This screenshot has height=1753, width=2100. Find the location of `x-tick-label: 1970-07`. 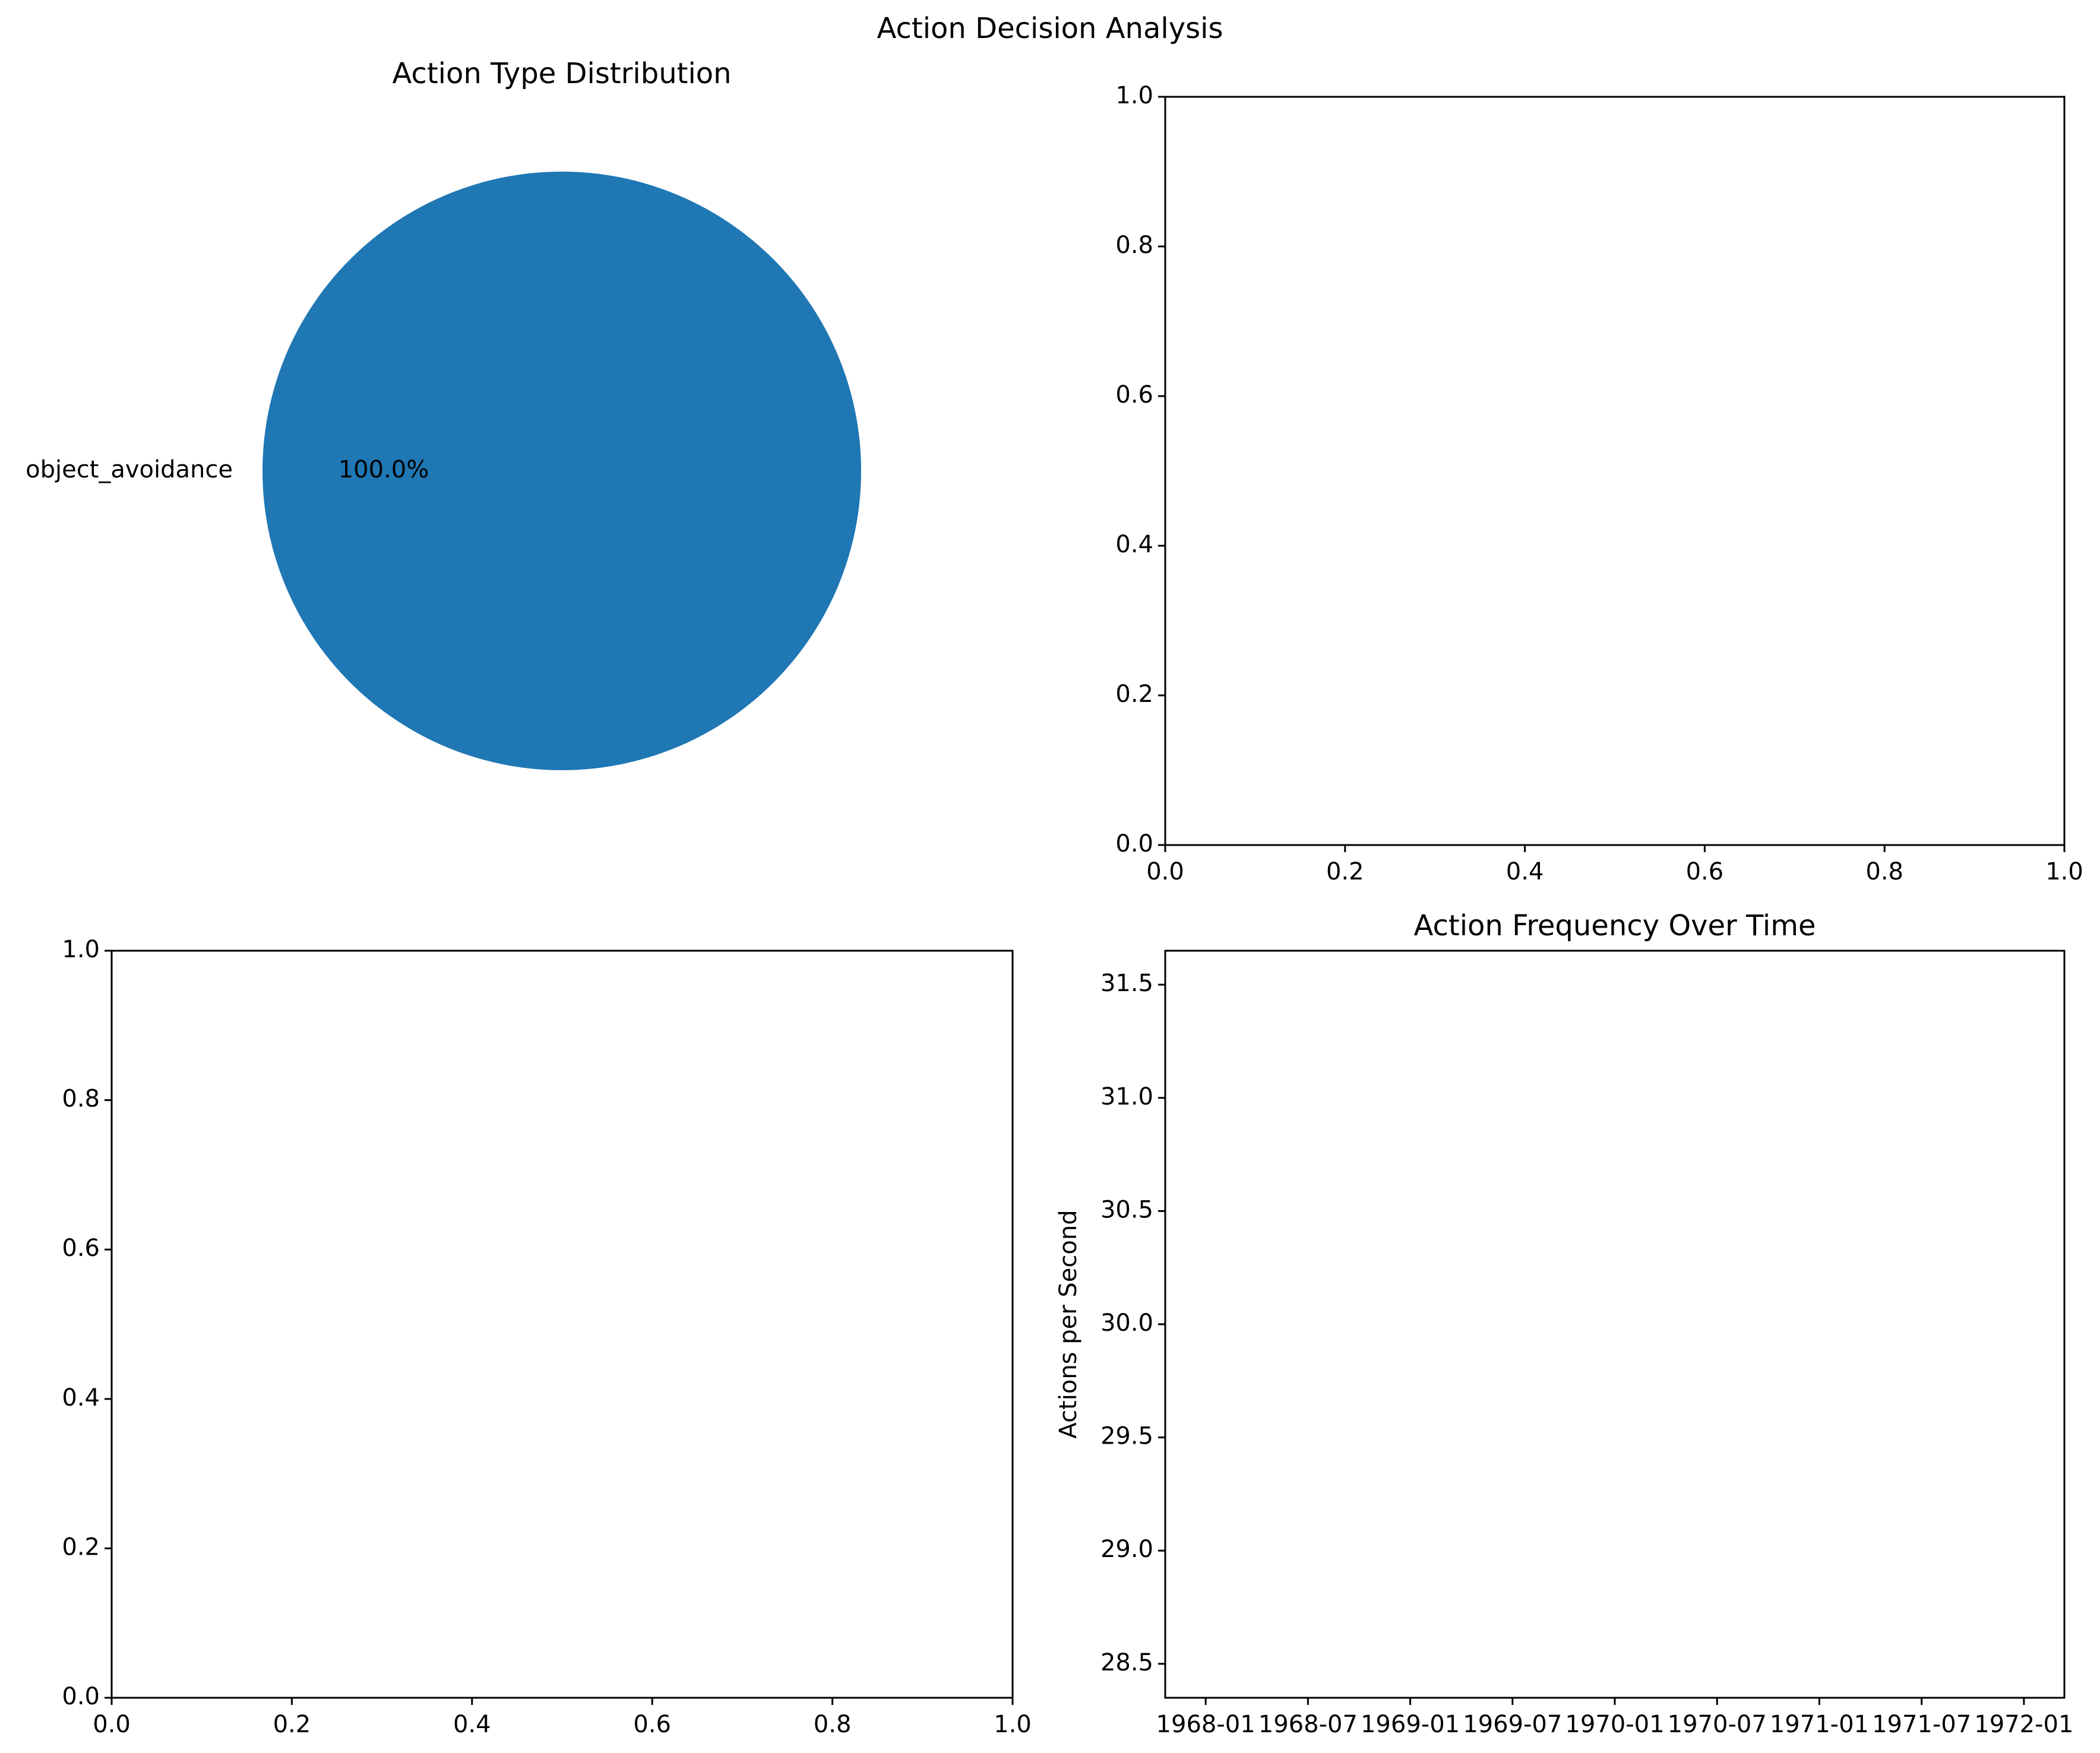

x-tick-label: 1970-07 is located at coordinates (1717, 1724).